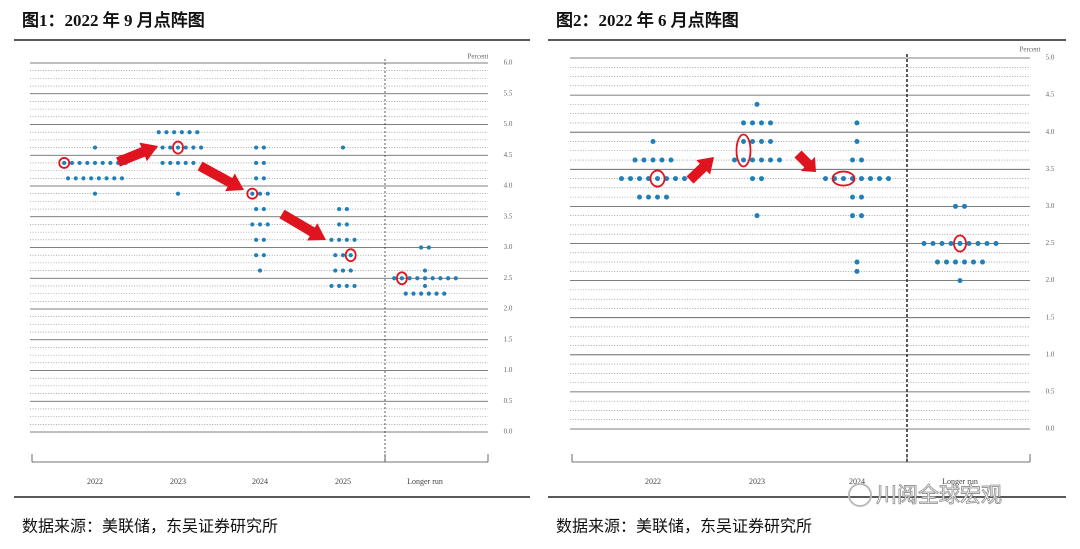 This screenshot has width=1080, height=549. I want to click on y-axis-label: Percent, so click(1030, 50).